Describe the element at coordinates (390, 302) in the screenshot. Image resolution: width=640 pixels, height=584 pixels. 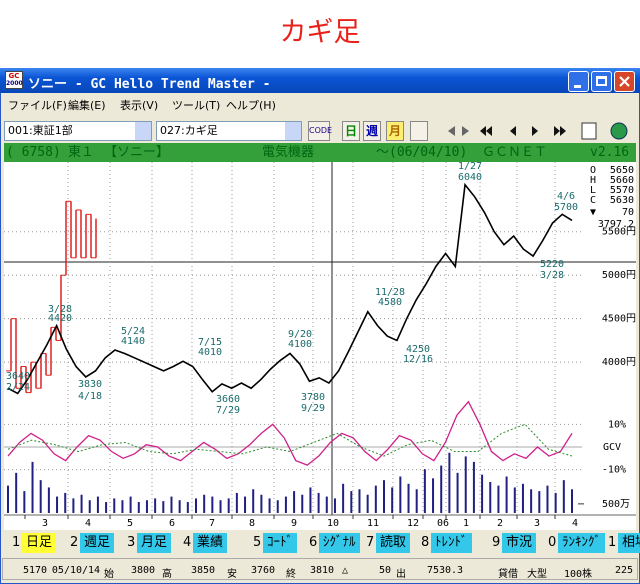
I see `annotation-value: 4580` at that location.